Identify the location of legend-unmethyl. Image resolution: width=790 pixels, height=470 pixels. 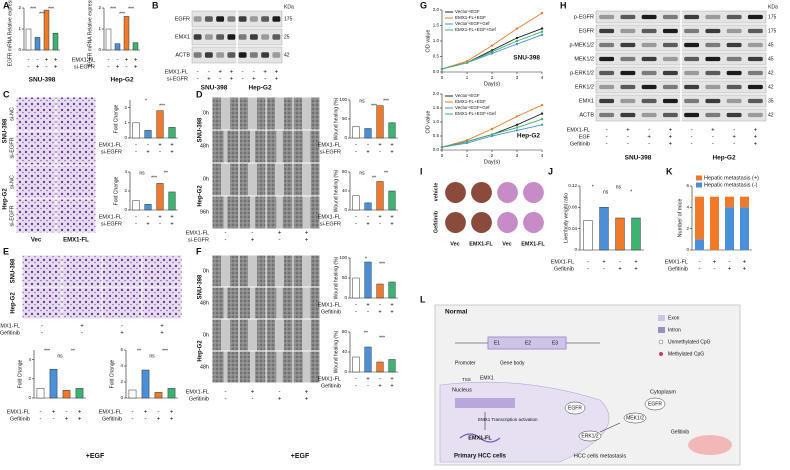
(661, 342).